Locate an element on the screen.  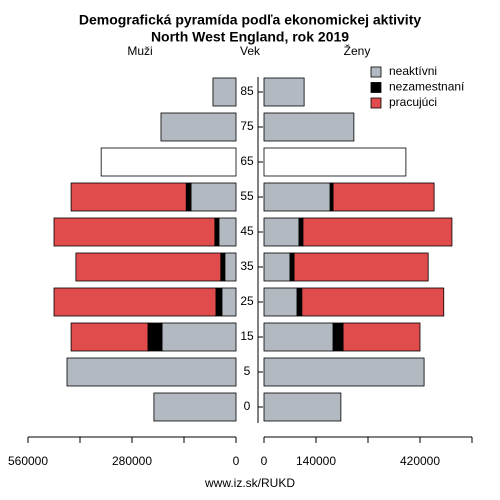
age-label: 0 is located at coordinates (247, 406).